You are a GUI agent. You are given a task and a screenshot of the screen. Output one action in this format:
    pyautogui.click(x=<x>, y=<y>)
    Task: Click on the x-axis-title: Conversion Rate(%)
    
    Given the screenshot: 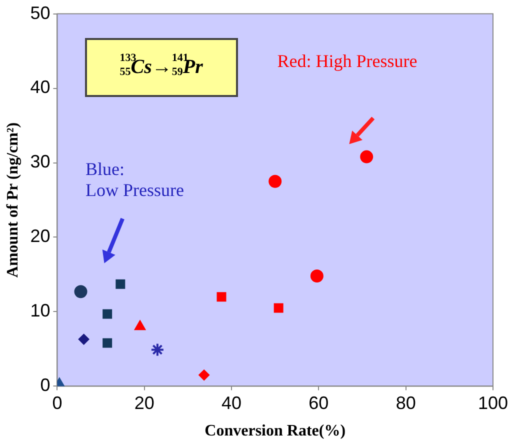 What is the action you would take?
    pyautogui.click(x=275, y=431)
    